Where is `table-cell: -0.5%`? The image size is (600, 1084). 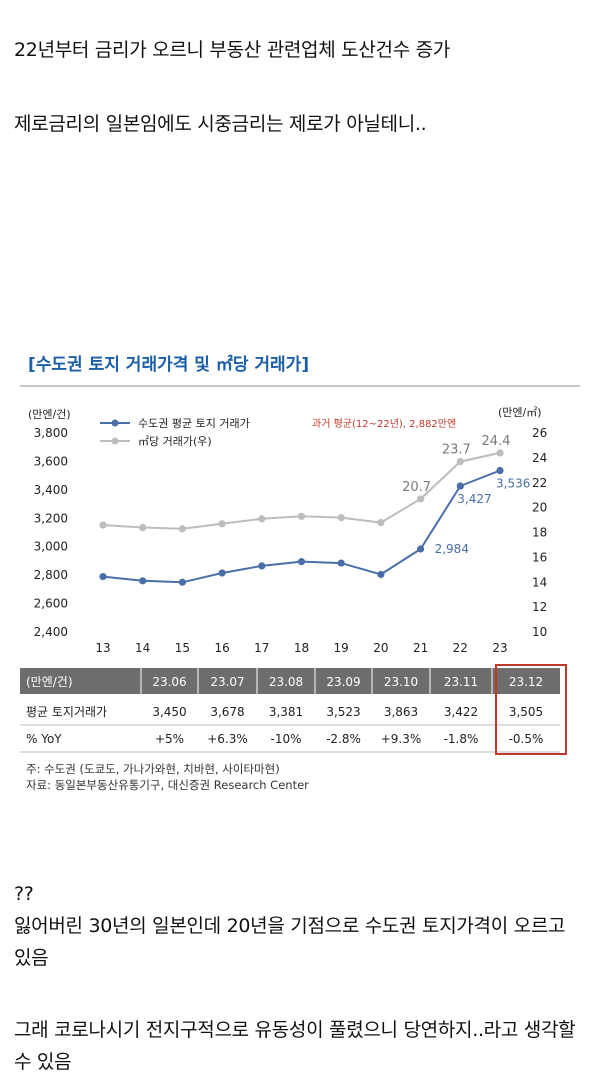
table-cell: -0.5% is located at coordinates (526, 739).